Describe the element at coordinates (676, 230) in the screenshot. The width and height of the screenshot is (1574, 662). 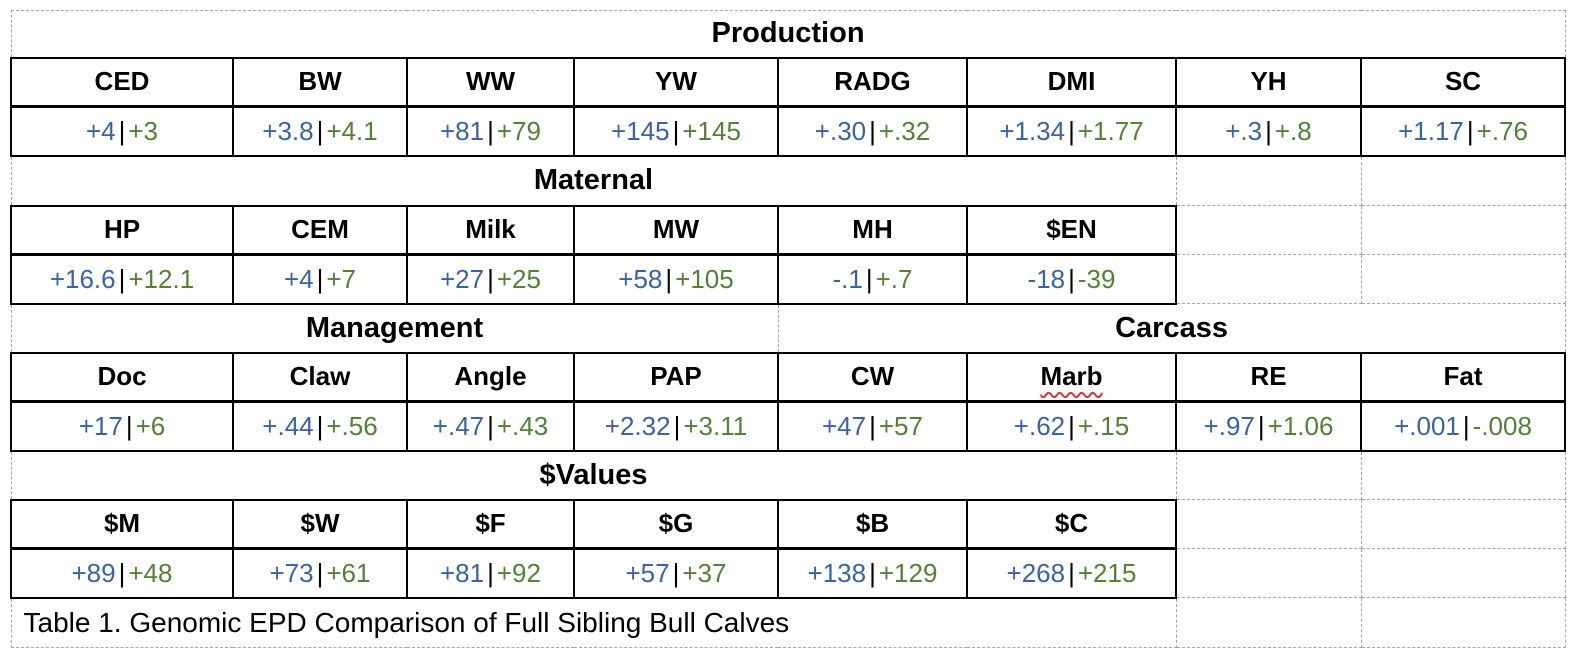
I see `header-cell-mw: MW` at that location.